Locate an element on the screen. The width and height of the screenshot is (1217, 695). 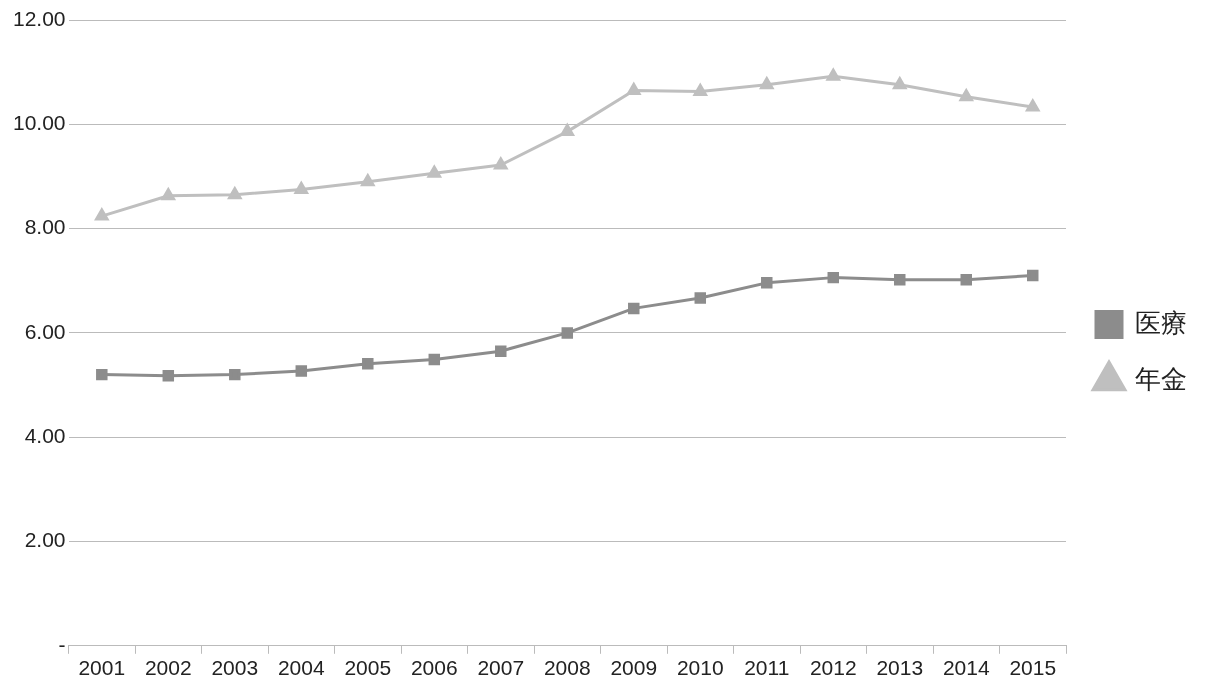
x-tick-label: 2005 is located at coordinates (368, 668).